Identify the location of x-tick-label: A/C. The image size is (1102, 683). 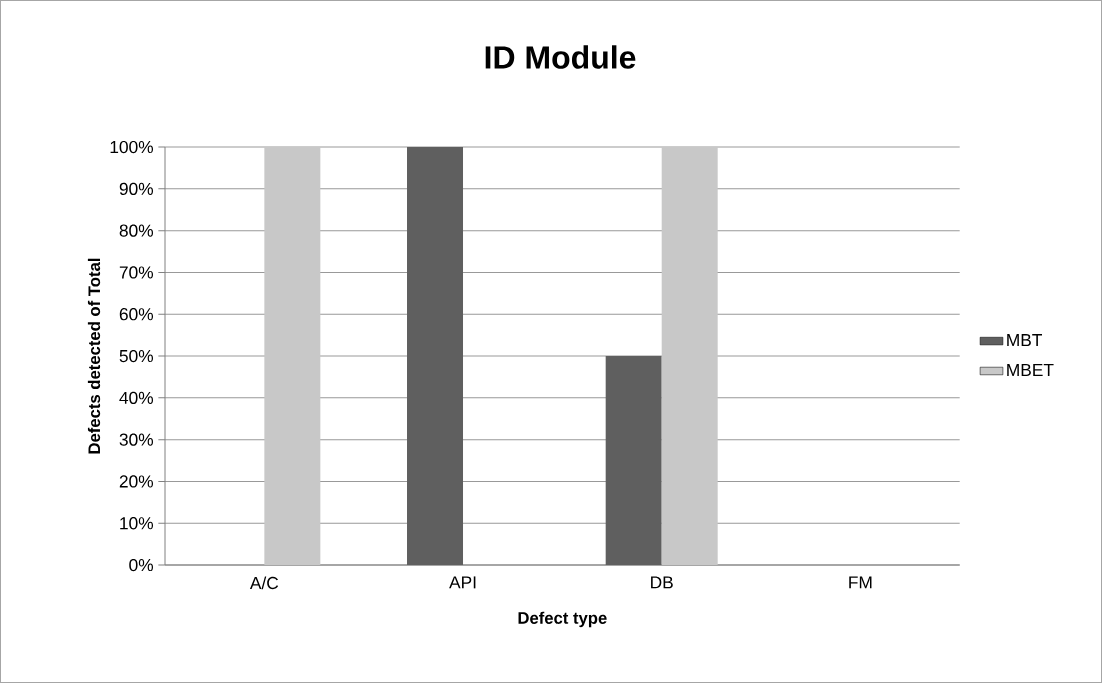
(264, 583).